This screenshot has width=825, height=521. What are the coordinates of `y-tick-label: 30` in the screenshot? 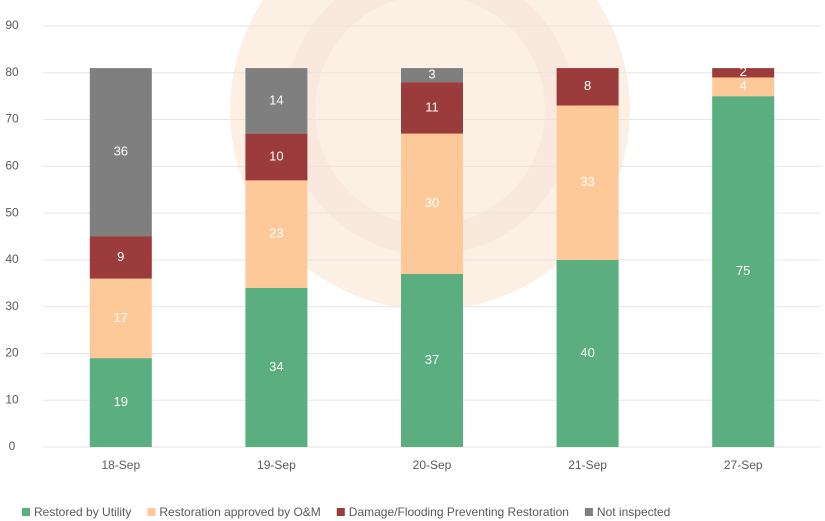 It's located at (12, 306).